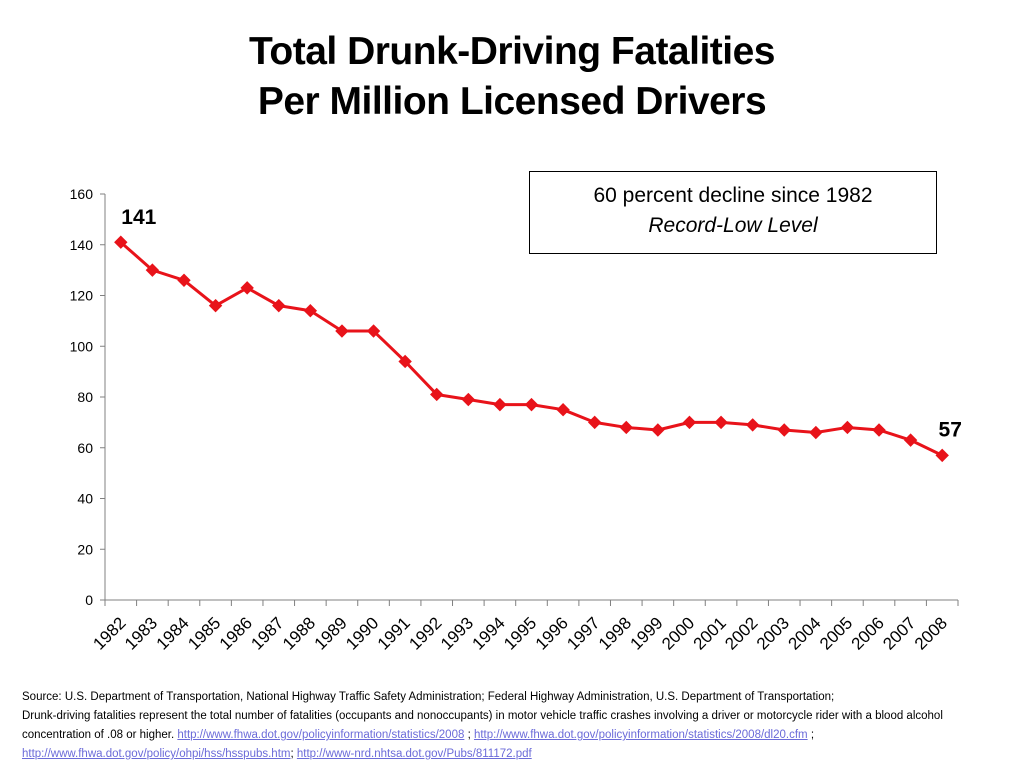  I want to click on y-axis-ticks: 0 20 40 60 80 100 120 140 160, so click(87, 397).